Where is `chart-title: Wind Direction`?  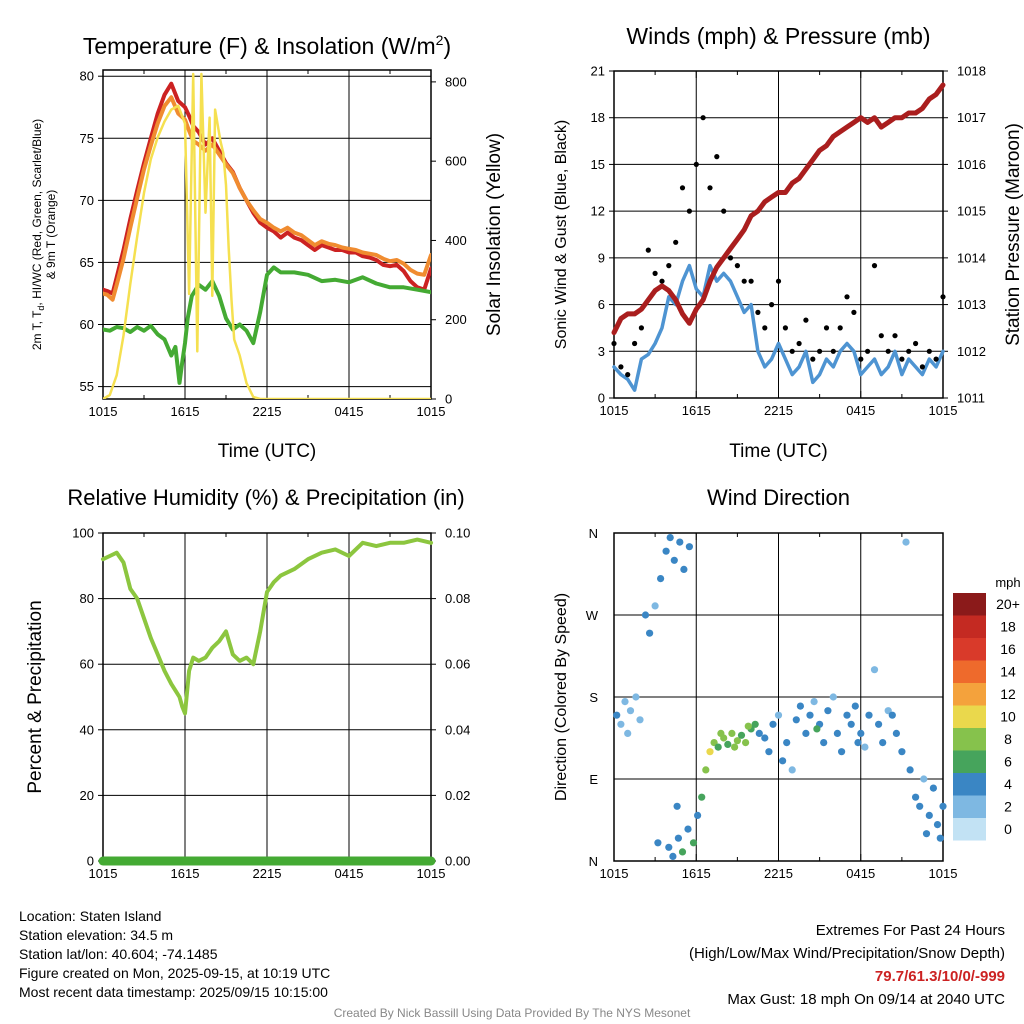 chart-title: Wind Direction is located at coordinates (778, 497).